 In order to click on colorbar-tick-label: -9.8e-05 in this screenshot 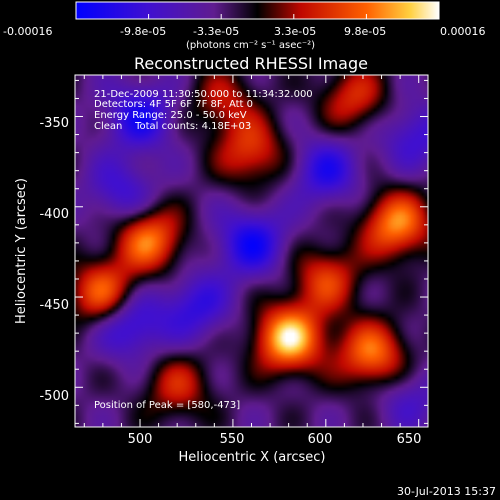, I will do `click(143, 31)`.